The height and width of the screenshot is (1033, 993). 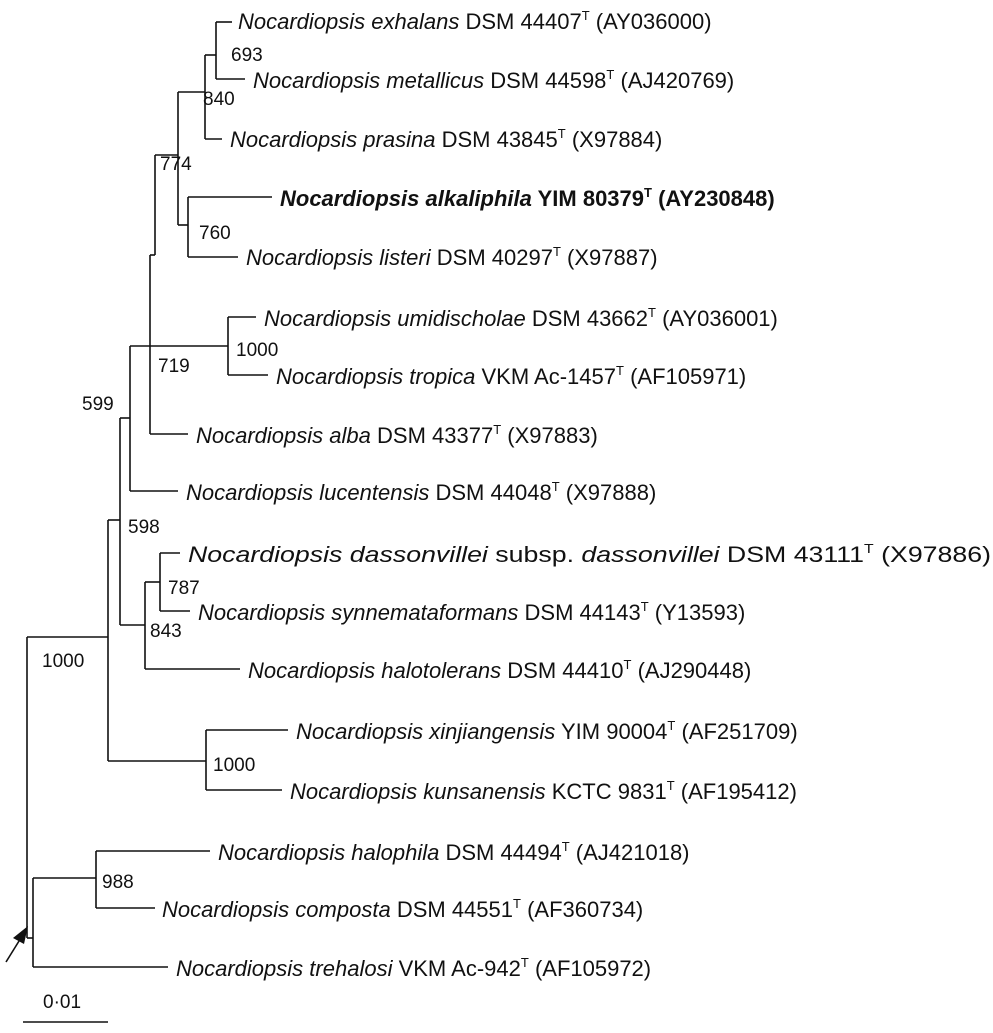 What do you see at coordinates (20, 935) in the screenshot?
I see `root-arrow-head` at bounding box center [20, 935].